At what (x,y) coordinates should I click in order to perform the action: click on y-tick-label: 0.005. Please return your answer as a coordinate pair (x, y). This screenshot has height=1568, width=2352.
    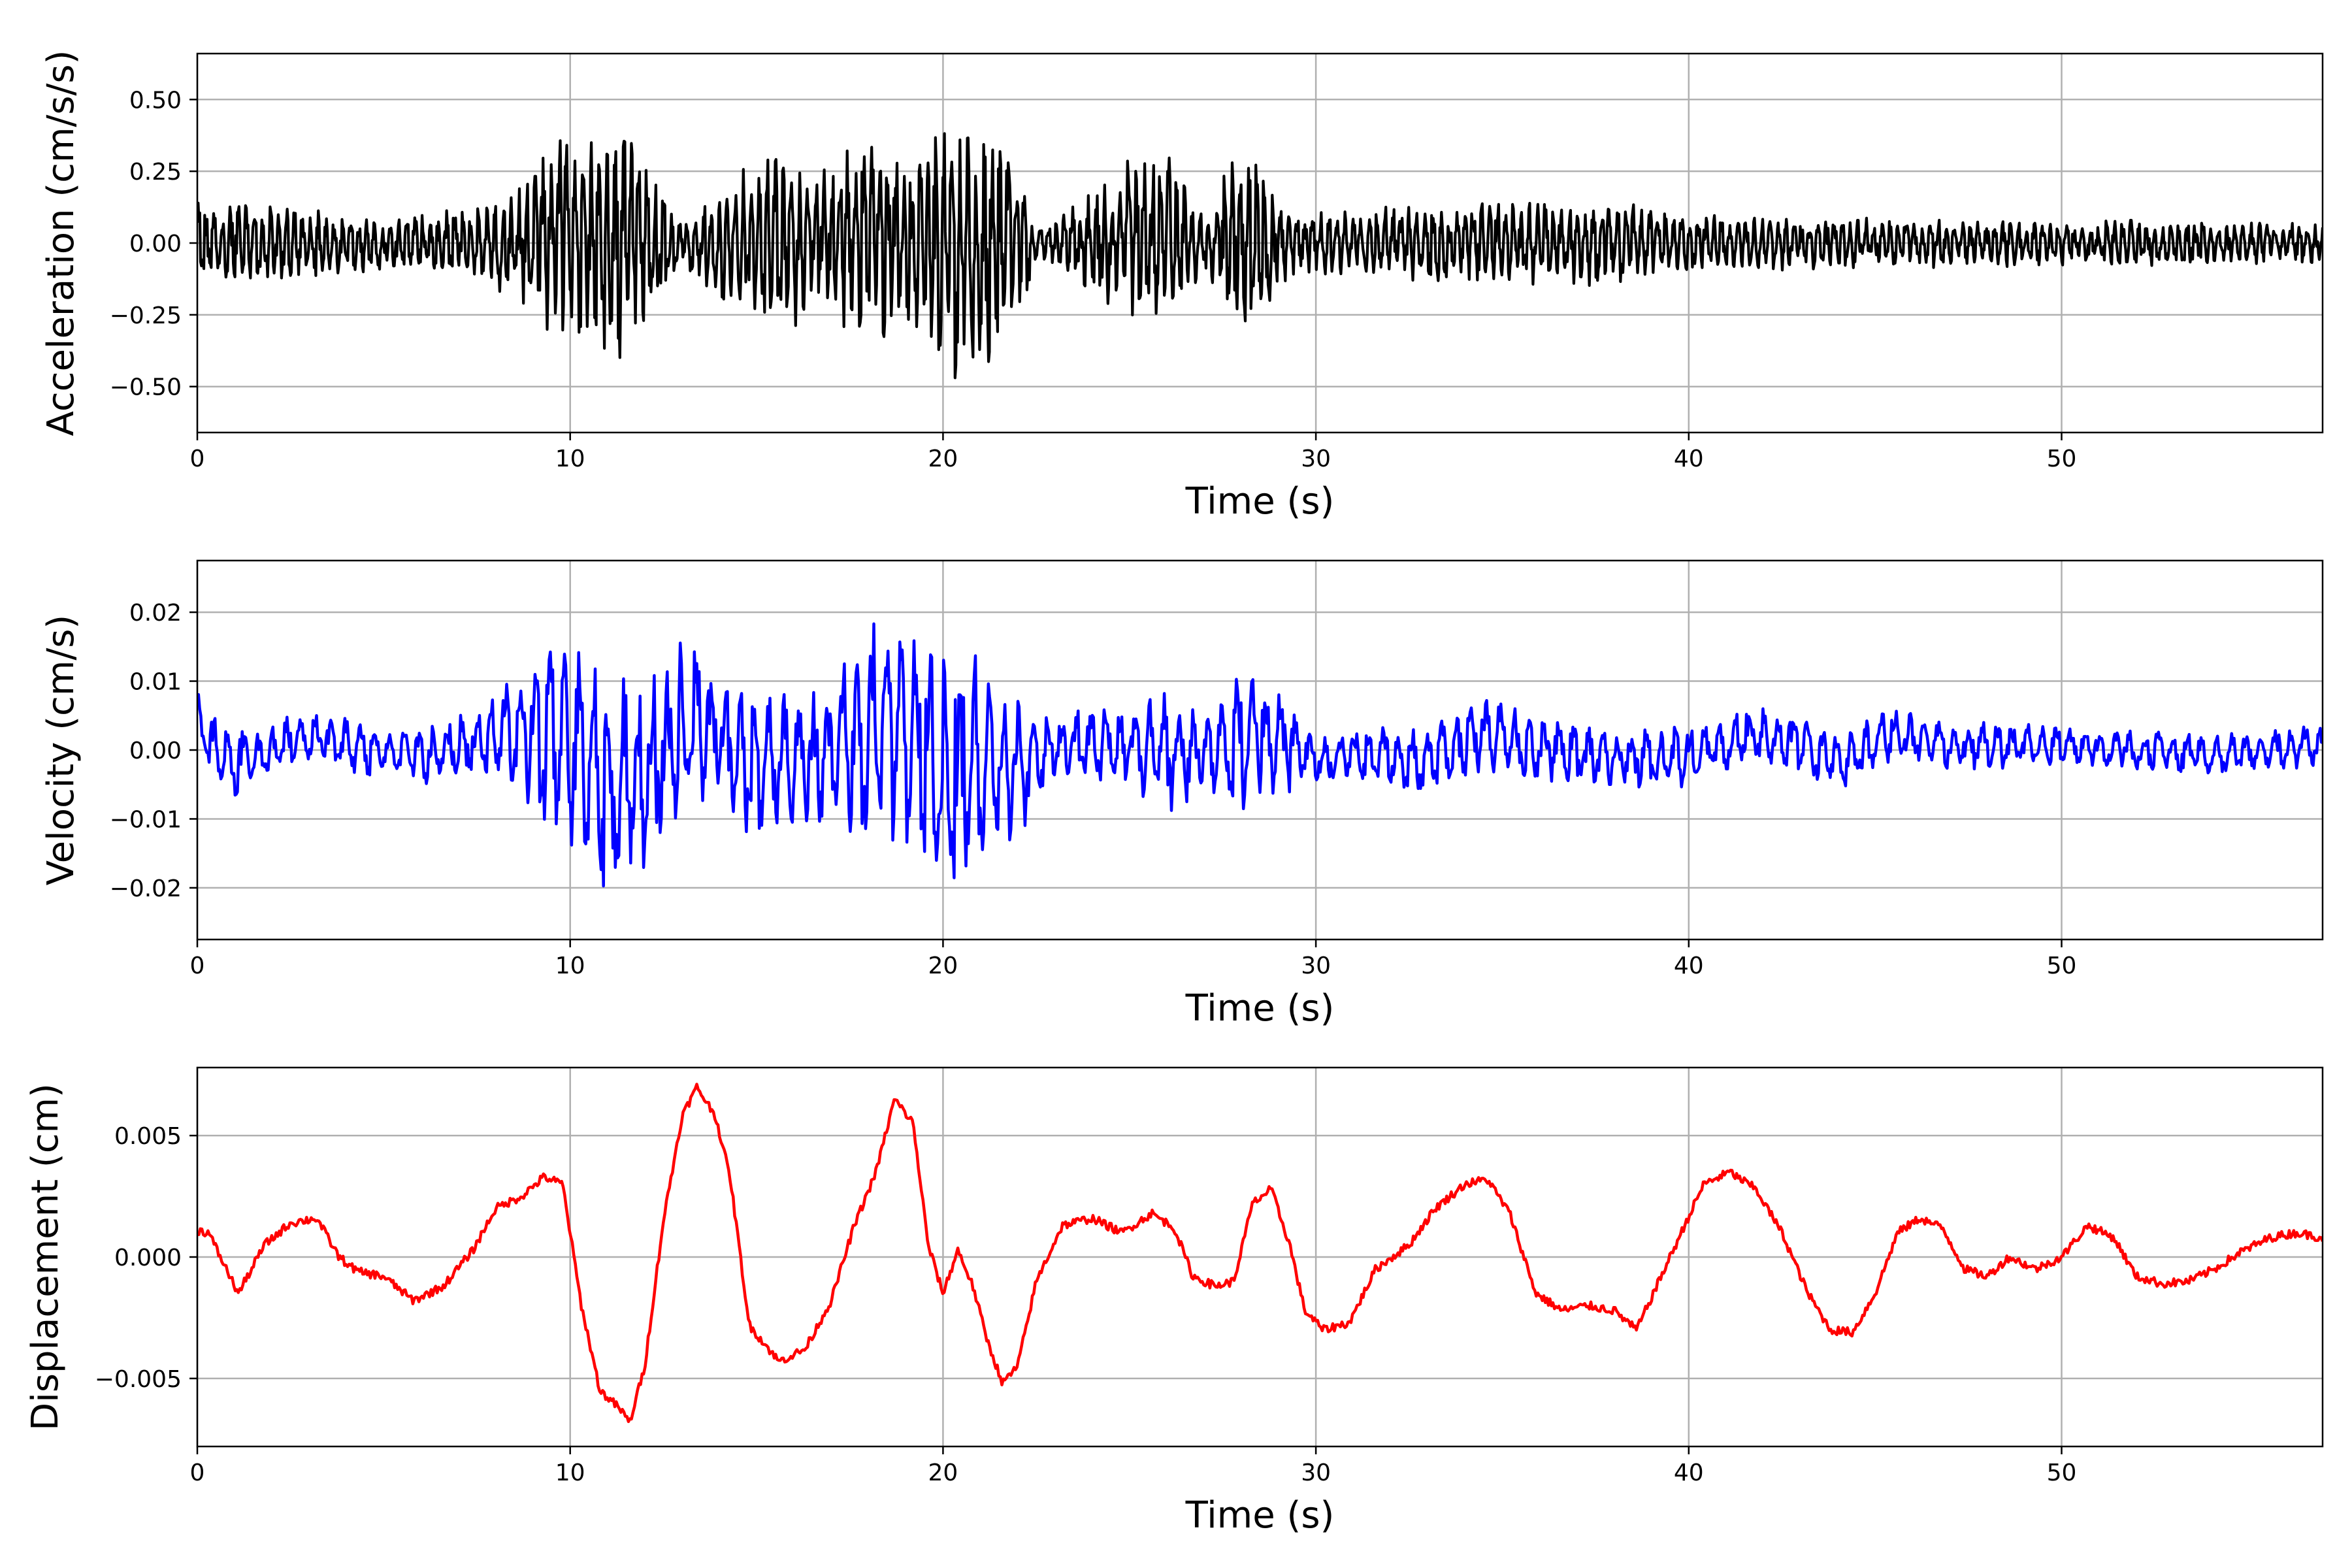
    Looking at the image, I should click on (148, 1136).